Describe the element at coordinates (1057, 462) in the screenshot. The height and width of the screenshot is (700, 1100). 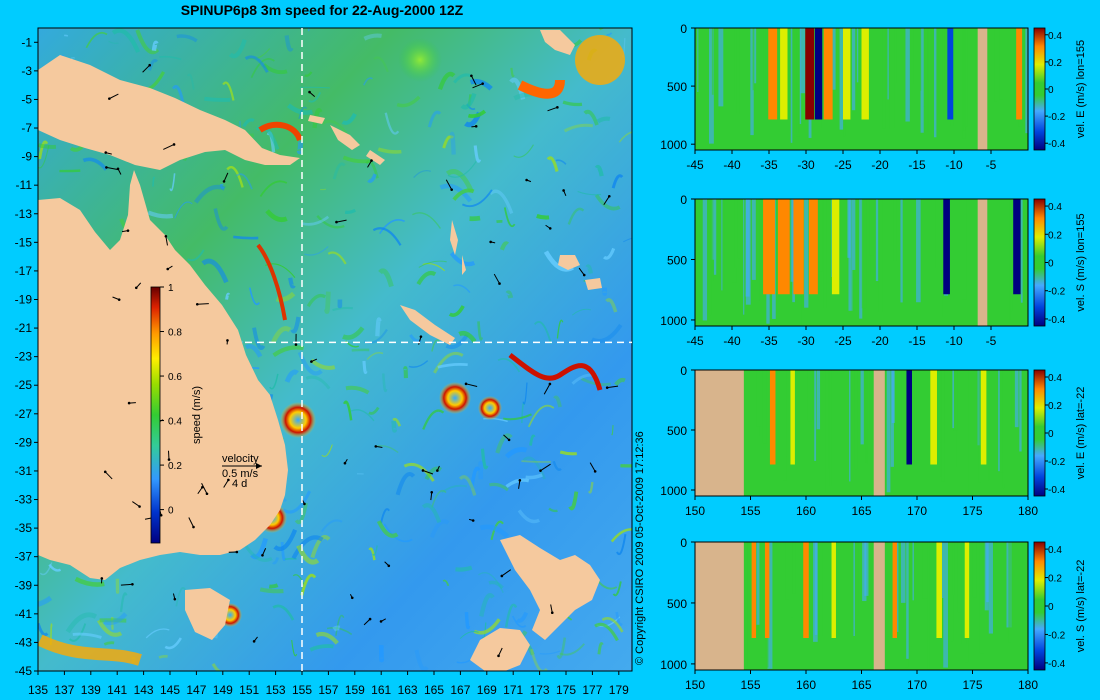
I see `section-colorbar-tick-label: -0.2` at that location.